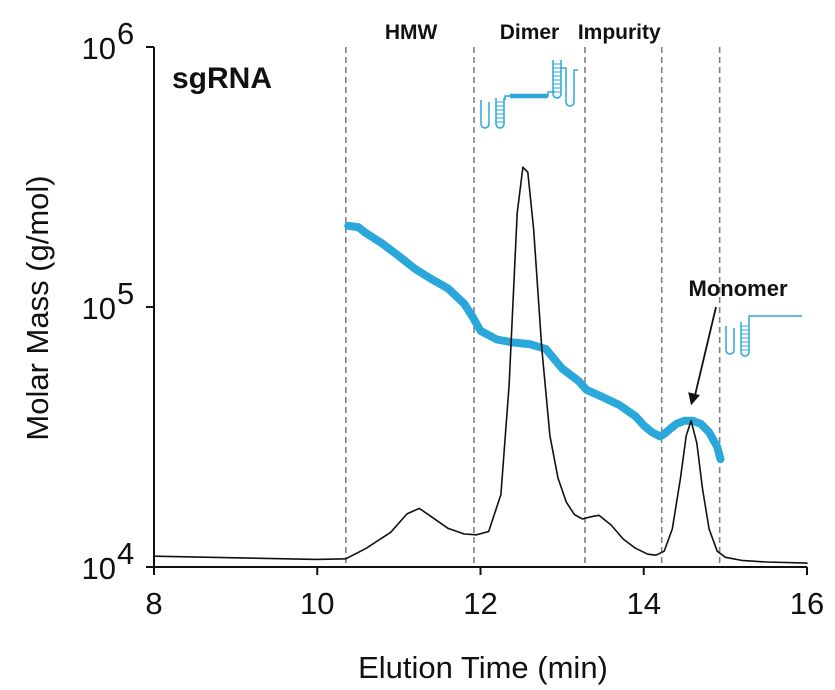 This screenshot has width=835, height=690. Describe the element at coordinates (705, 353) in the screenshot. I see `monomer-arrow-line` at that location.